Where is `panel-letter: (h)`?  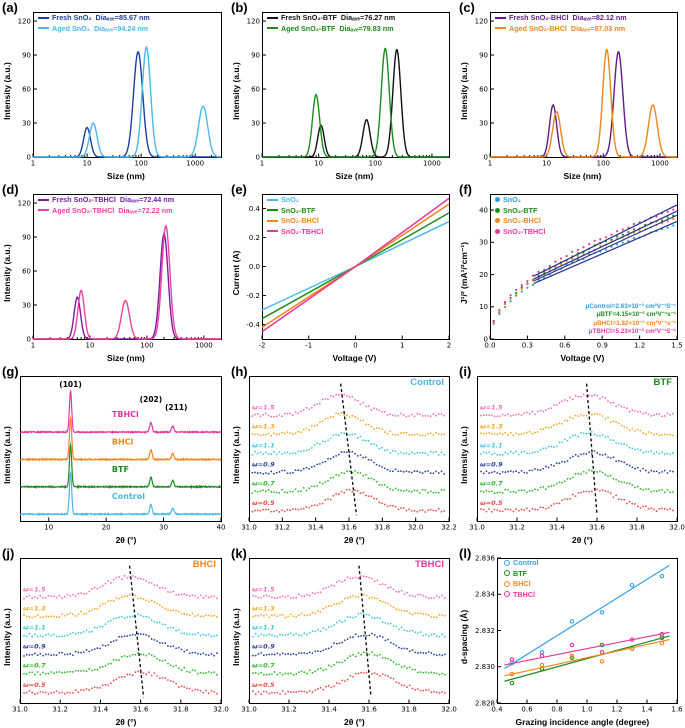
panel-letter: (h) is located at coordinates (239, 371).